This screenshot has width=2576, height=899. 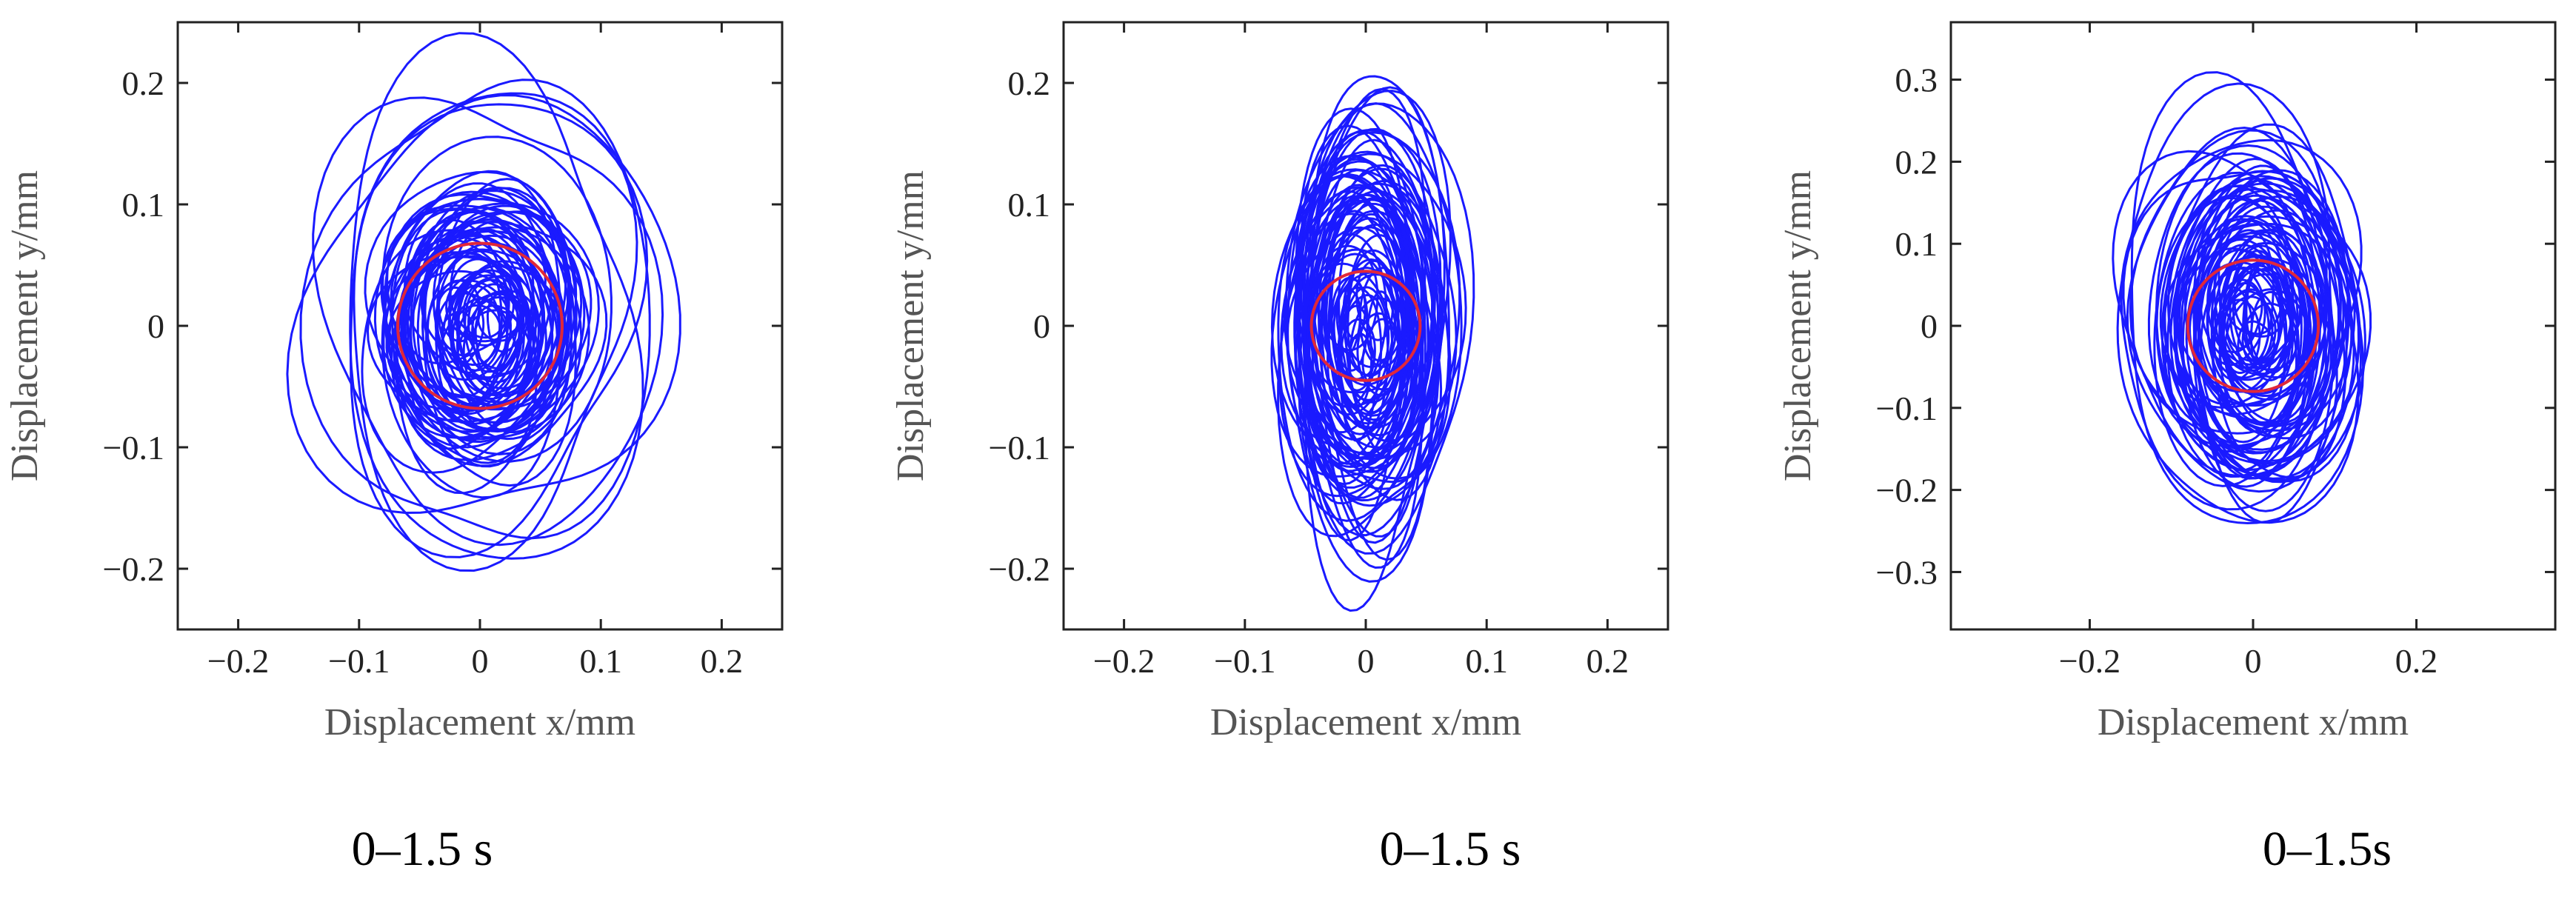 What do you see at coordinates (2327, 849) in the screenshot?
I see `panel-caption: 0–1.5s` at bounding box center [2327, 849].